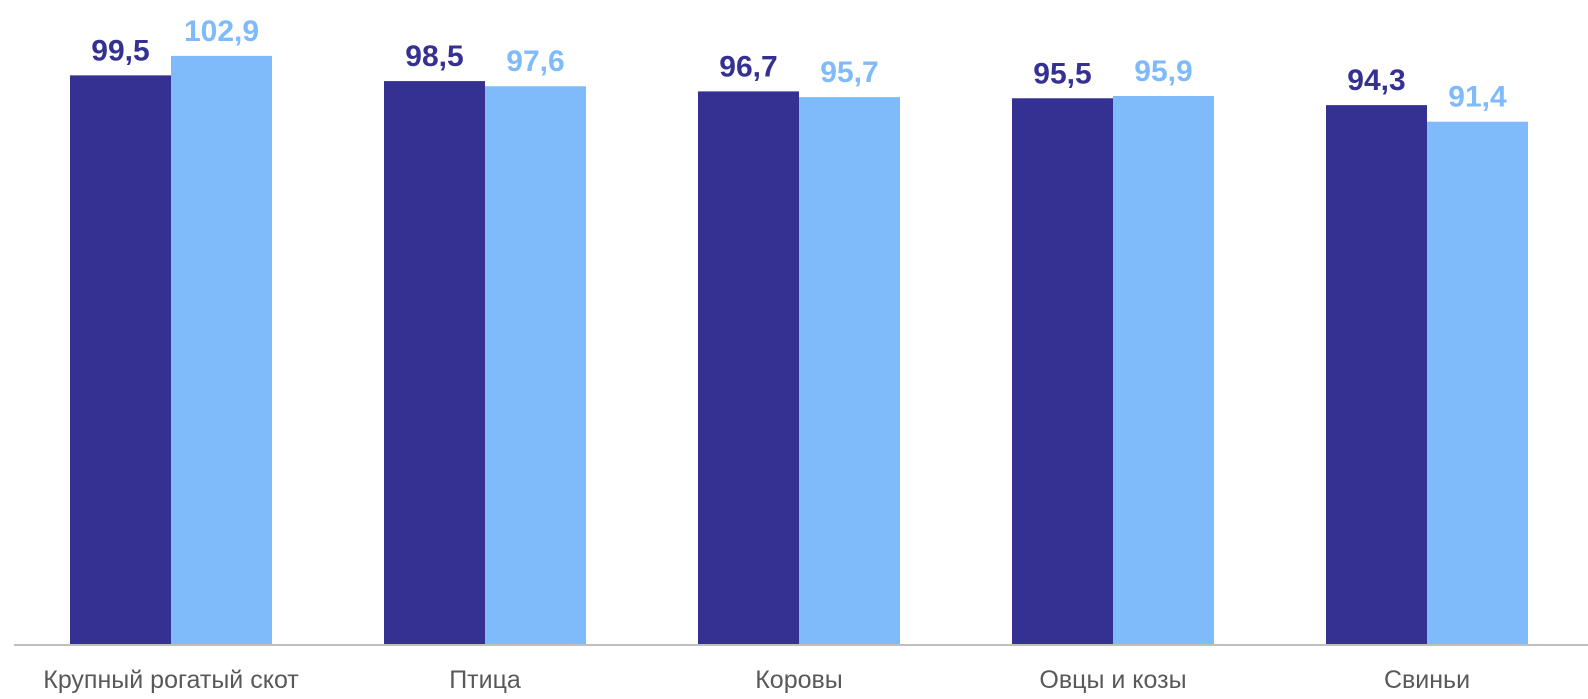  Describe the element at coordinates (485, 680) in the screenshot. I see `category-label-2: Птица` at that location.